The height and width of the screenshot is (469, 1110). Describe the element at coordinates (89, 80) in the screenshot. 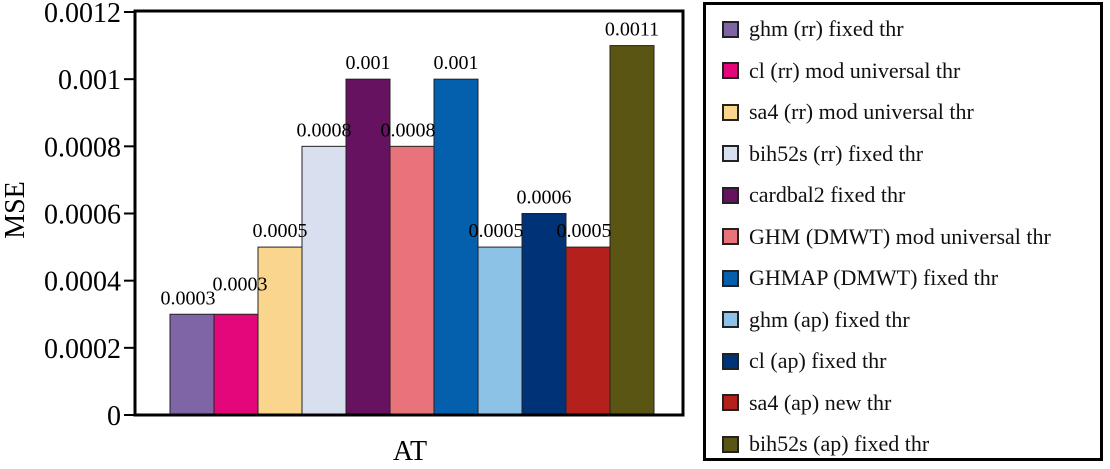

I see `y-tick-label: 0.001` at that location.